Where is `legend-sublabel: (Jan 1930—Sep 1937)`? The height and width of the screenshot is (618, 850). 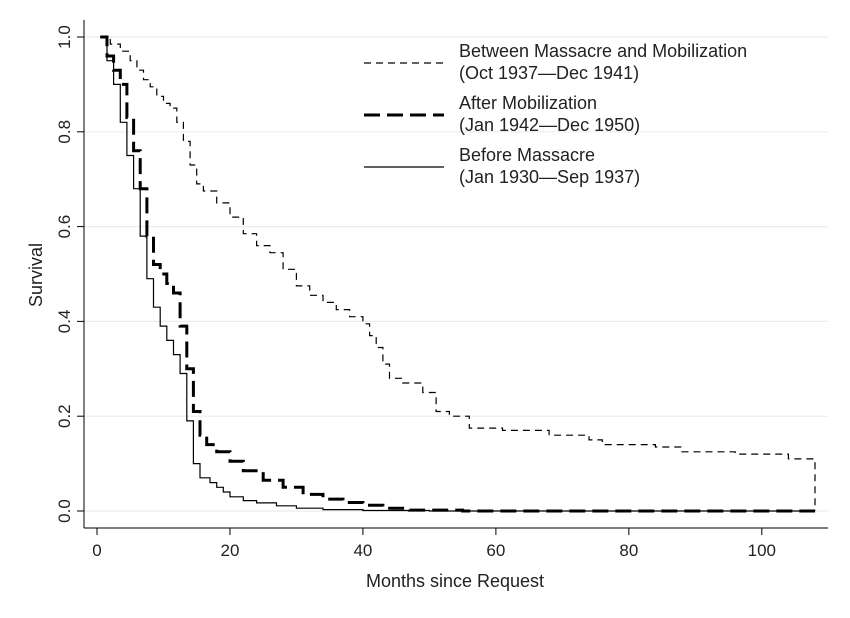
legend-sublabel: (Jan 1930—Sep 1937) is located at coordinates (549, 177).